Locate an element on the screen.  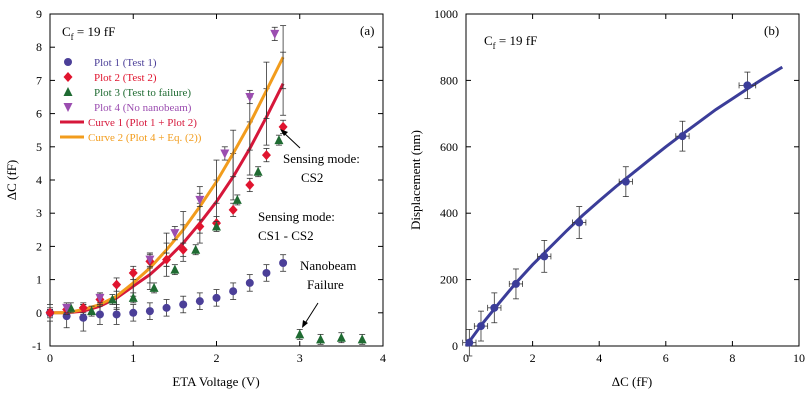
annotation-cs1cs2-line2: CS1 - CS2 is located at coordinates (286, 235).